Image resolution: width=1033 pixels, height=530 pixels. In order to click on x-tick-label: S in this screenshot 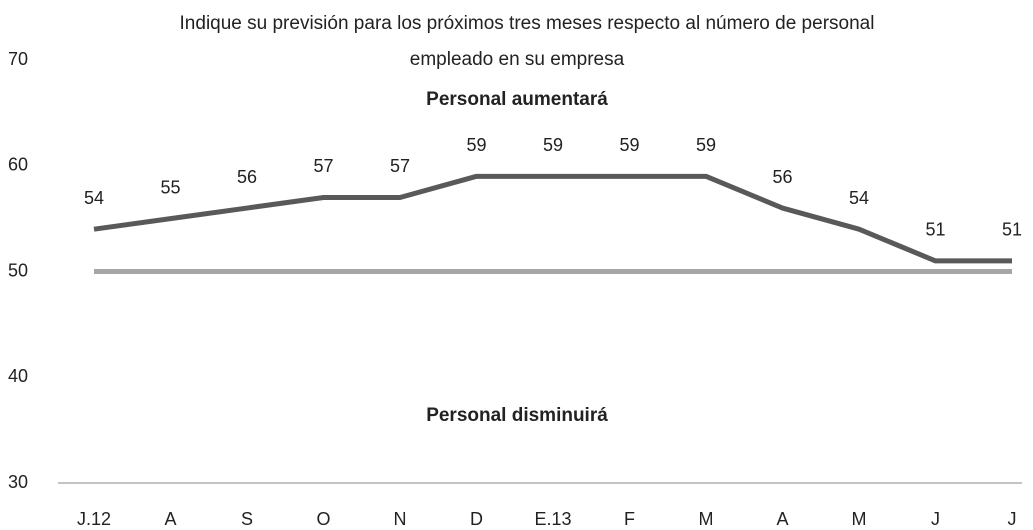, I will do `click(247, 519)`.